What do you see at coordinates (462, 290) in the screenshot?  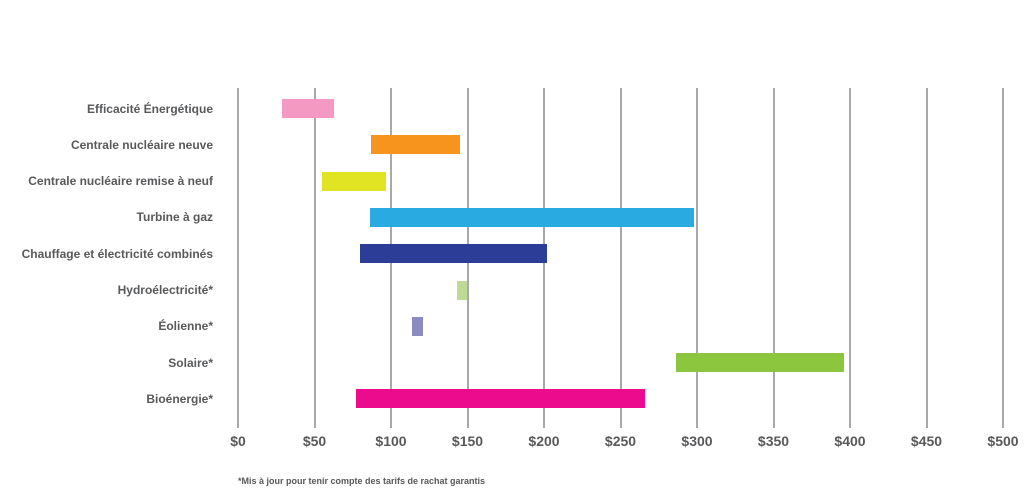 I see `range-bar-hydroelectricite` at bounding box center [462, 290].